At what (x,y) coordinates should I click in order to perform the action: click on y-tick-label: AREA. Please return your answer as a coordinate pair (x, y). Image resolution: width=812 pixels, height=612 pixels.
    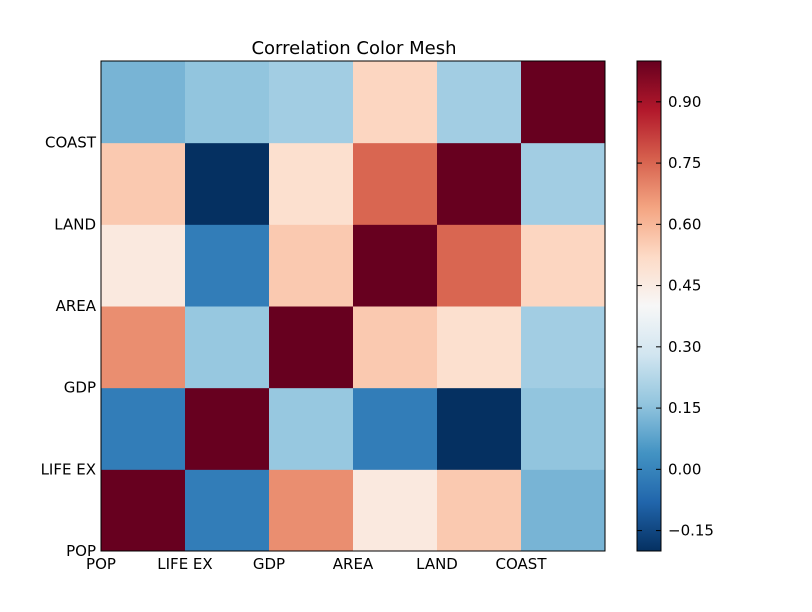
    Looking at the image, I should click on (76, 306).